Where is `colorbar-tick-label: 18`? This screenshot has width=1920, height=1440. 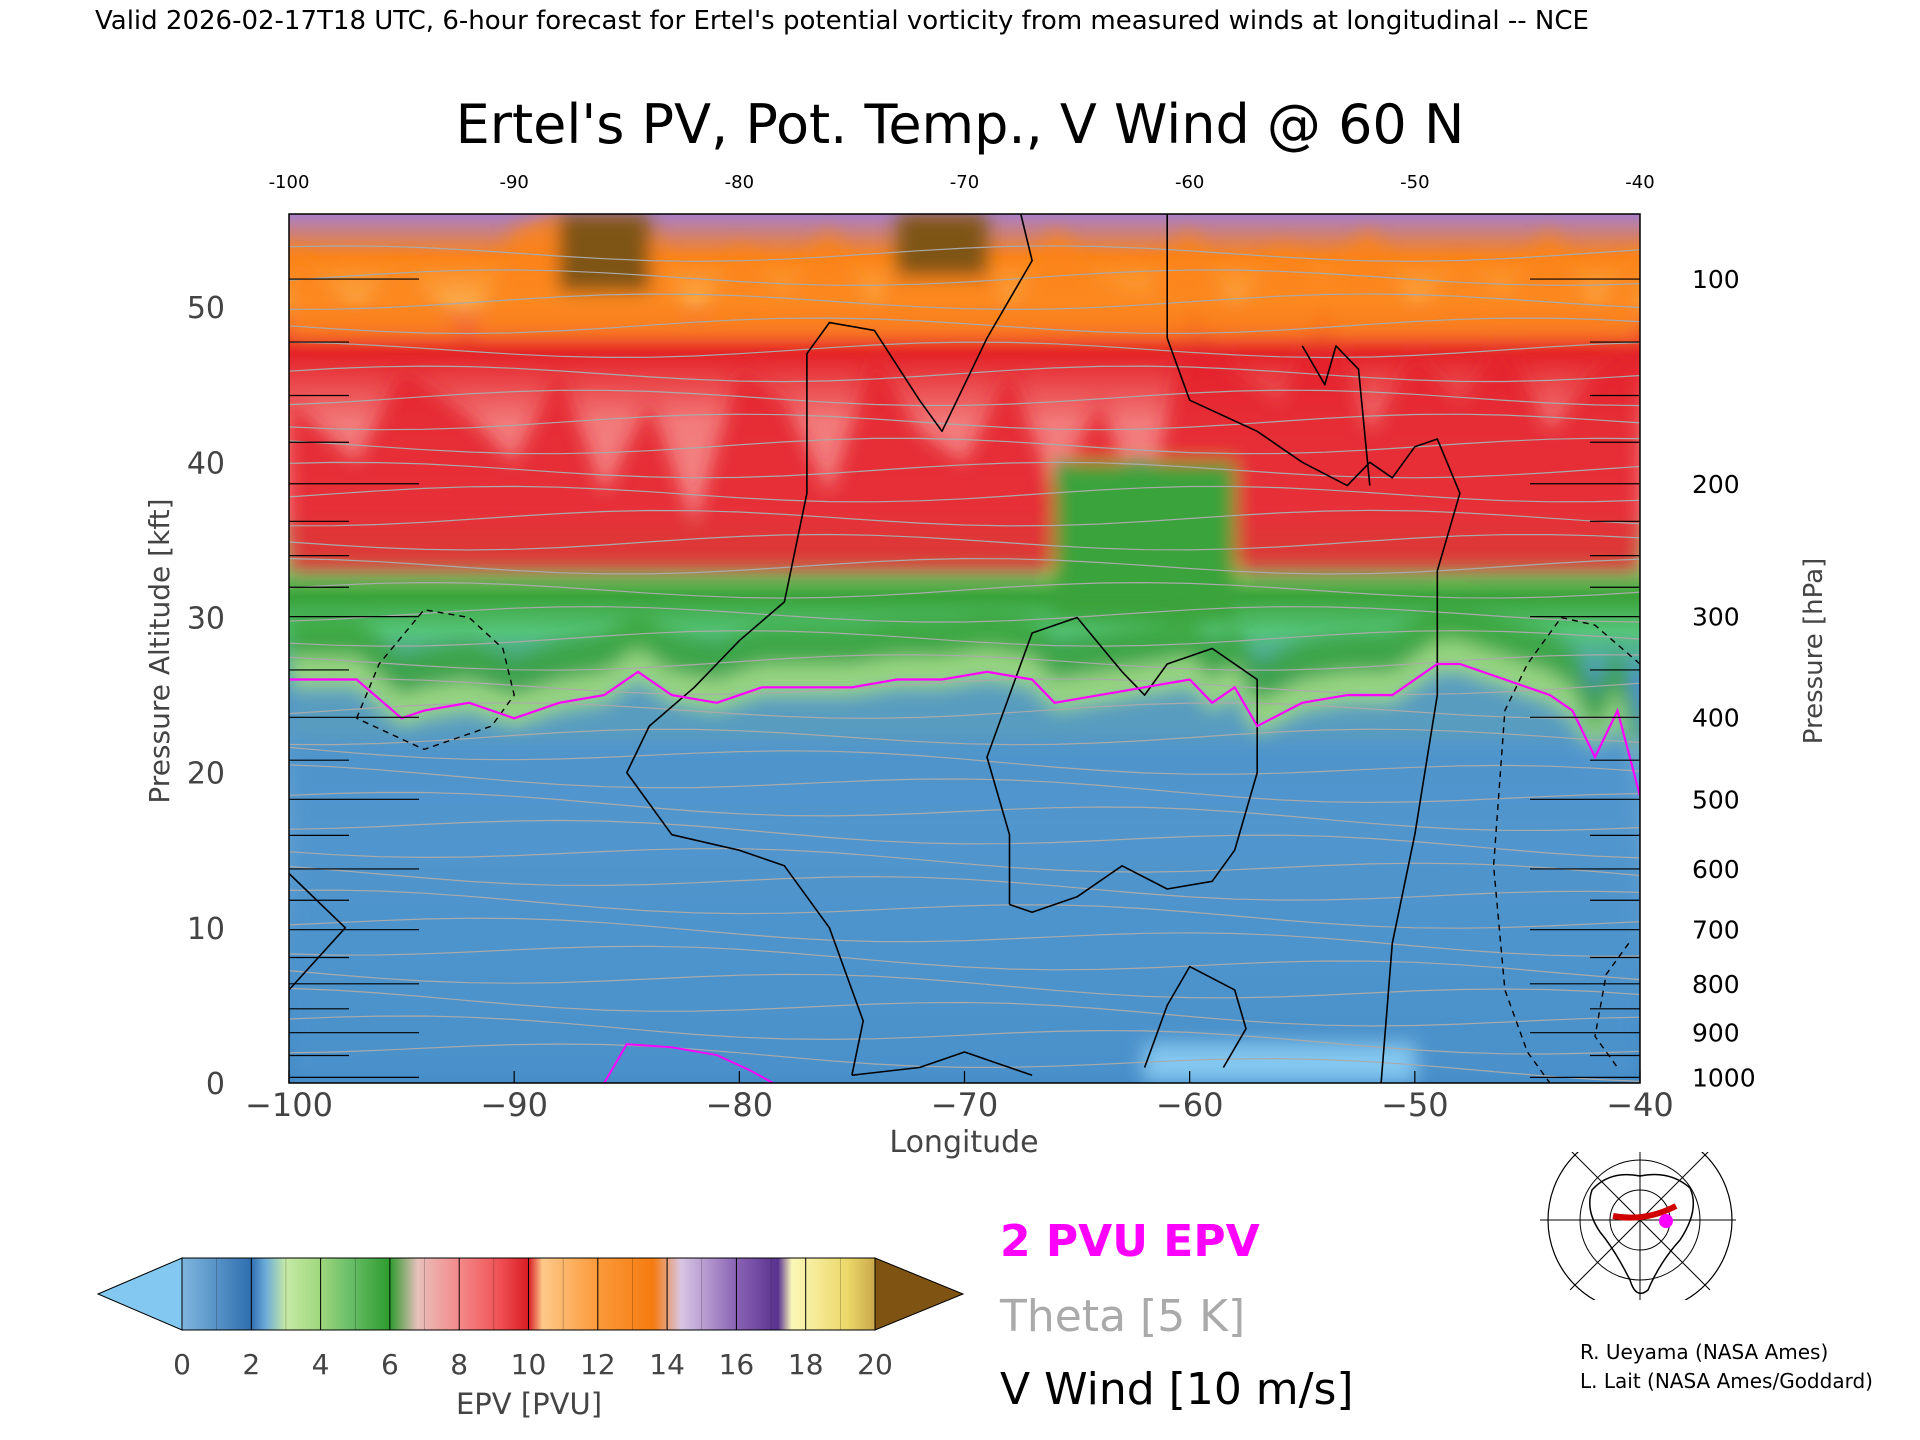 colorbar-tick-label: 18 is located at coordinates (806, 1364).